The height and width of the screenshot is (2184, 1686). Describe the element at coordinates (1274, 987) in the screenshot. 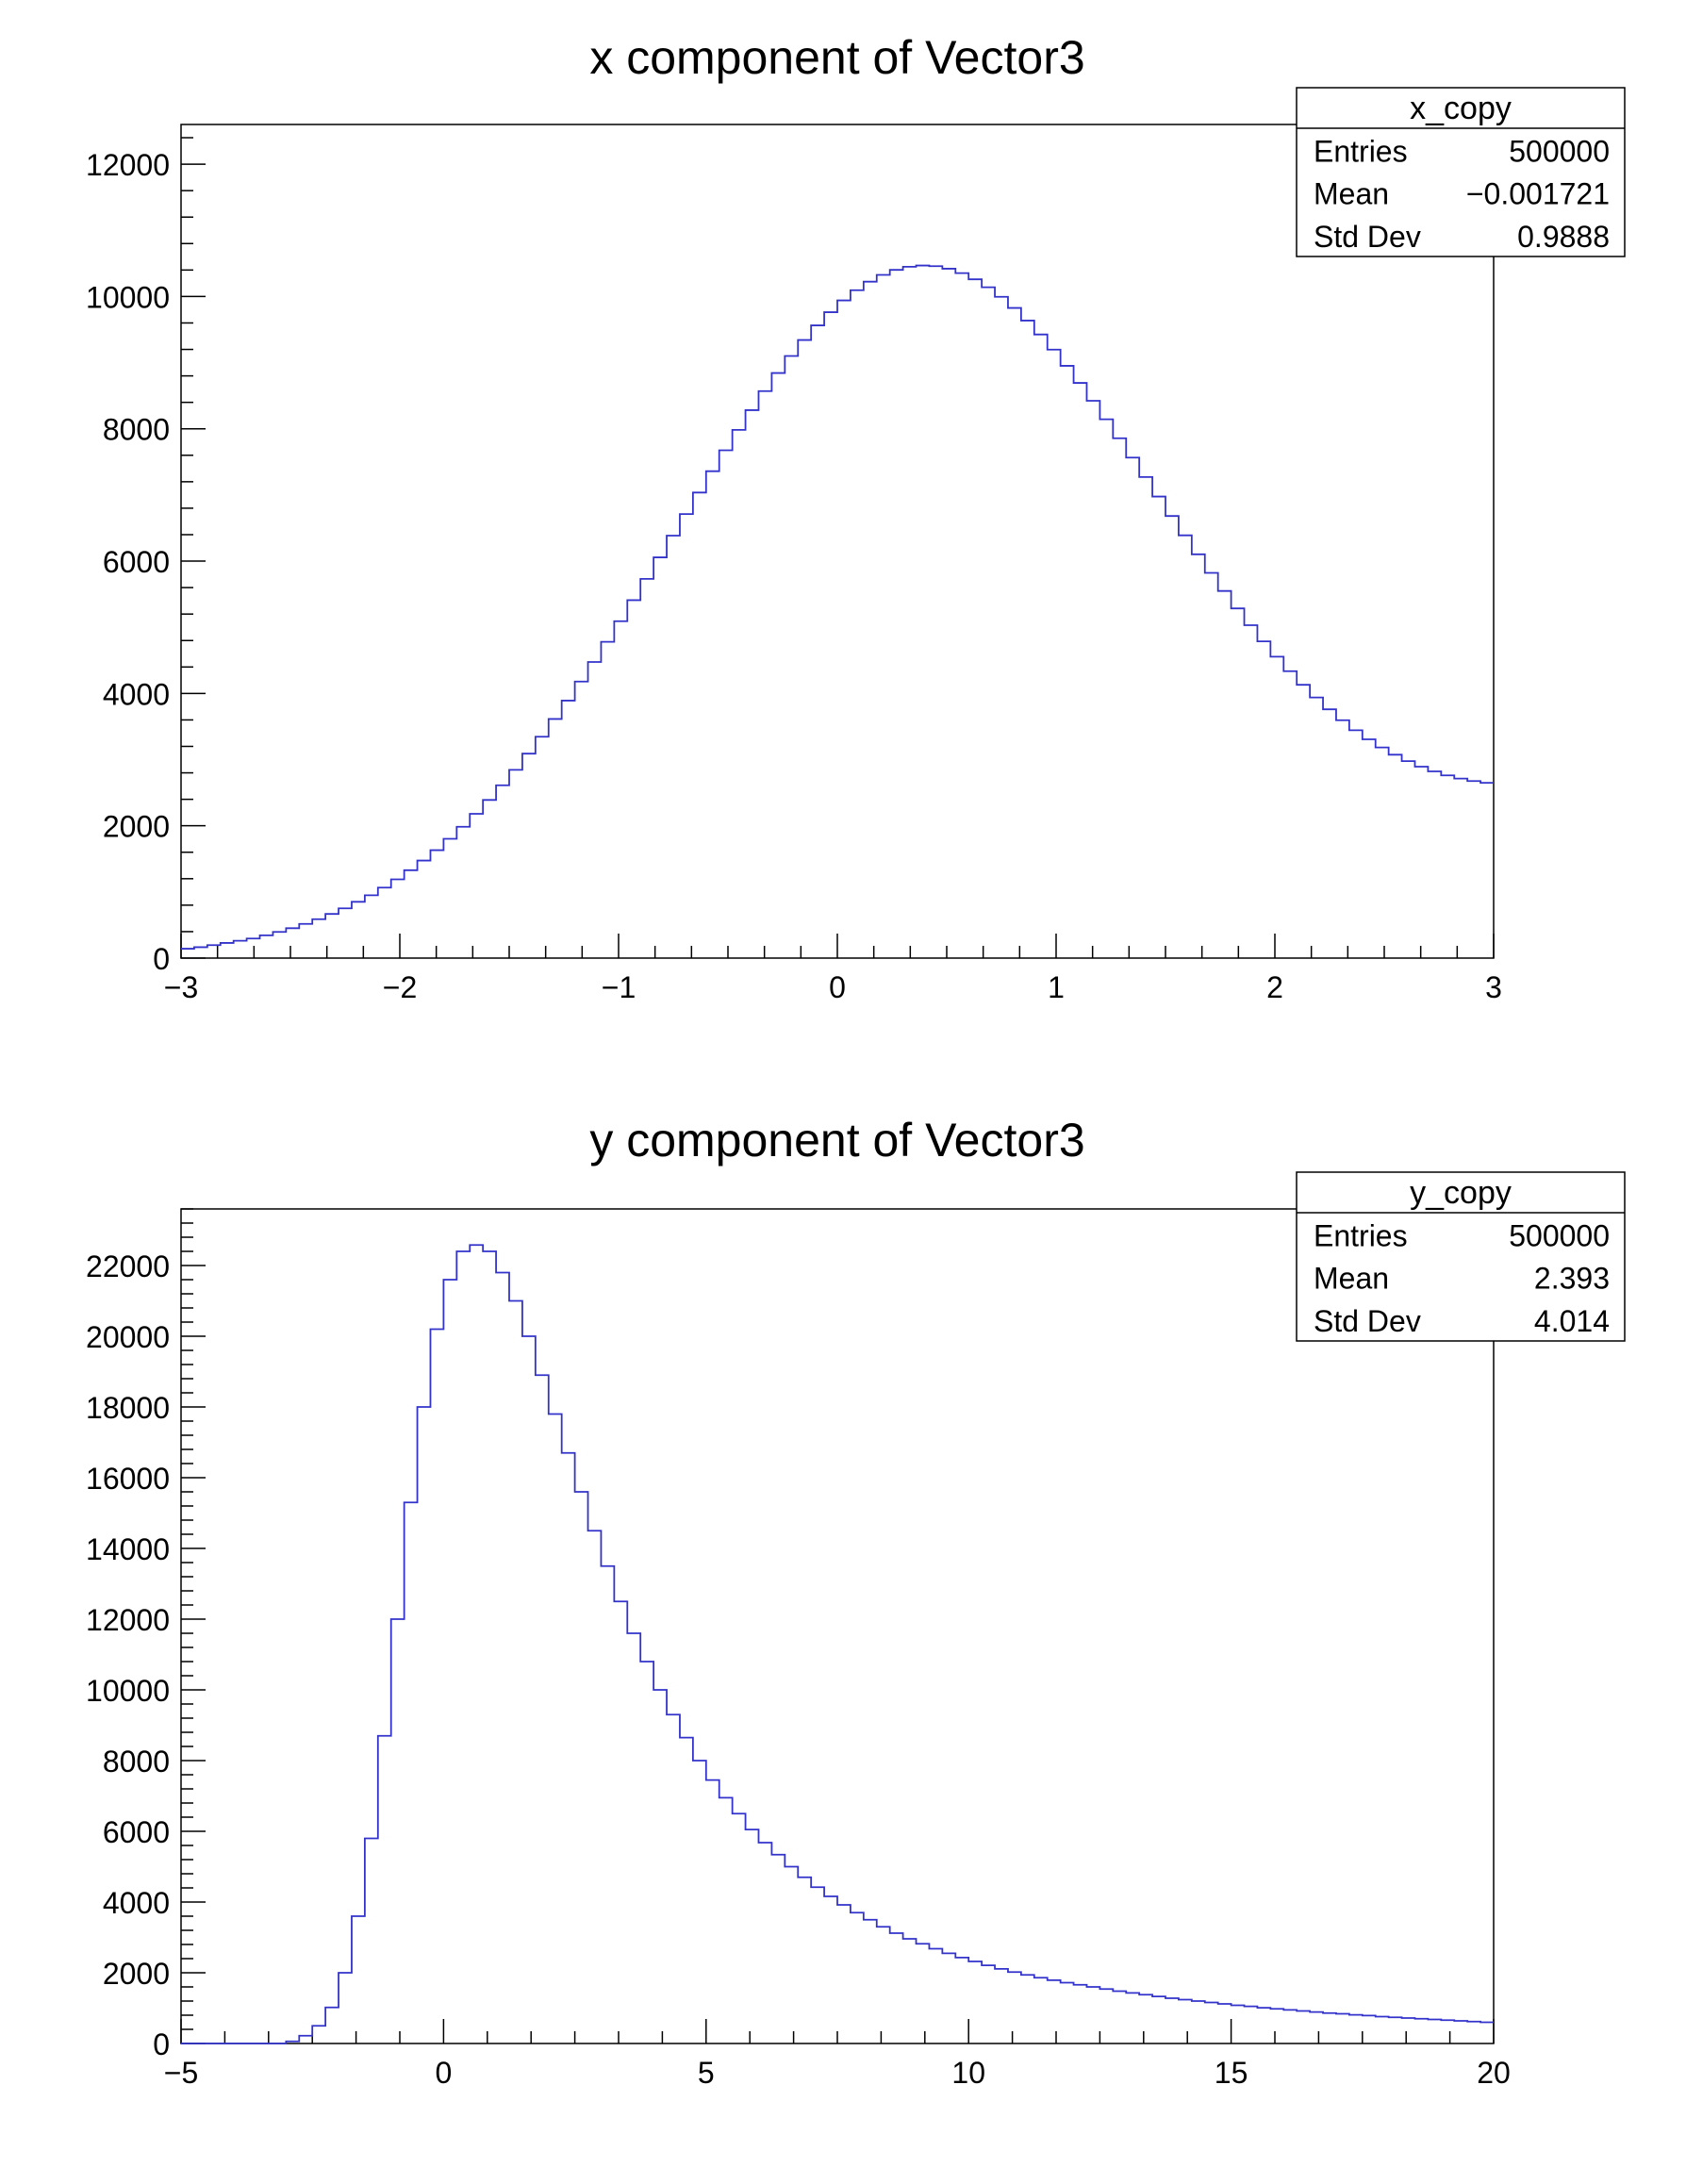

I see `x-tick-label: 2` at that location.